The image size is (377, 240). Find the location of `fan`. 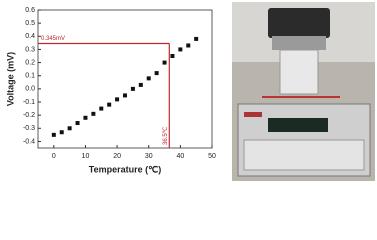

fan is located at coordinates (299, 23).